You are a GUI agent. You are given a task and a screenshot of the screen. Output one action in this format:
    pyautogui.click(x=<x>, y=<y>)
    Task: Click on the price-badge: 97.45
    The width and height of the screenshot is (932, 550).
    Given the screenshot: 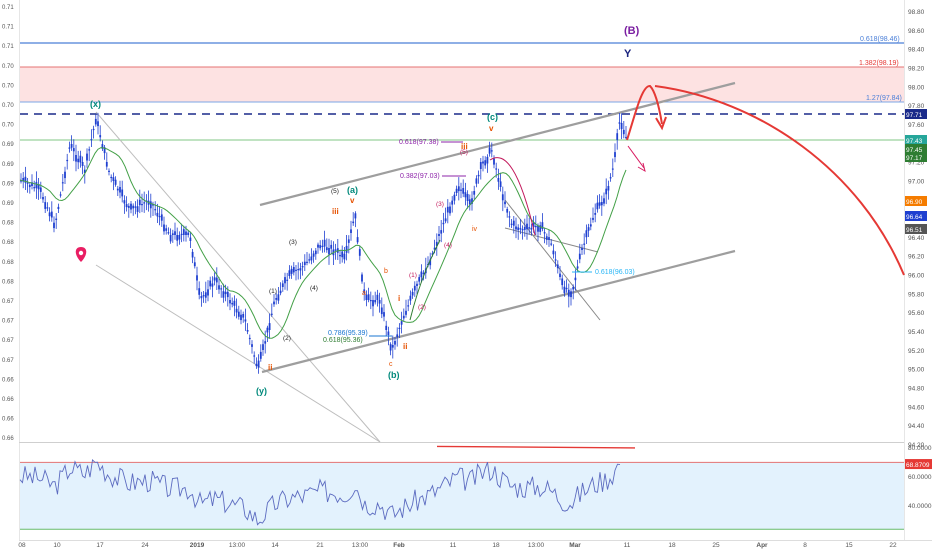 What is the action you would take?
    pyautogui.click(x=916, y=149)
    